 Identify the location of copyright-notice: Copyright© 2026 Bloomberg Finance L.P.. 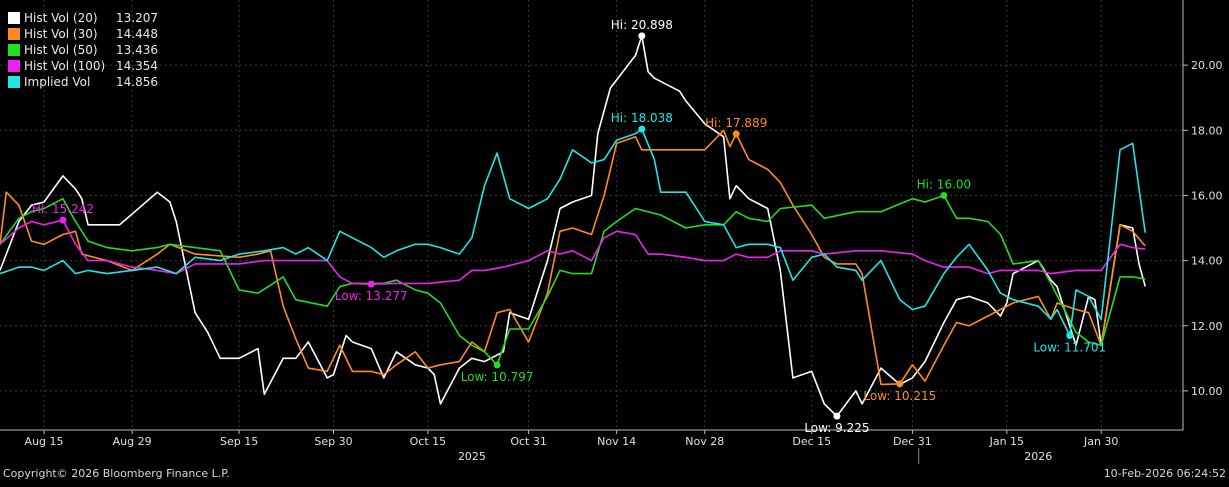
(116, 473).